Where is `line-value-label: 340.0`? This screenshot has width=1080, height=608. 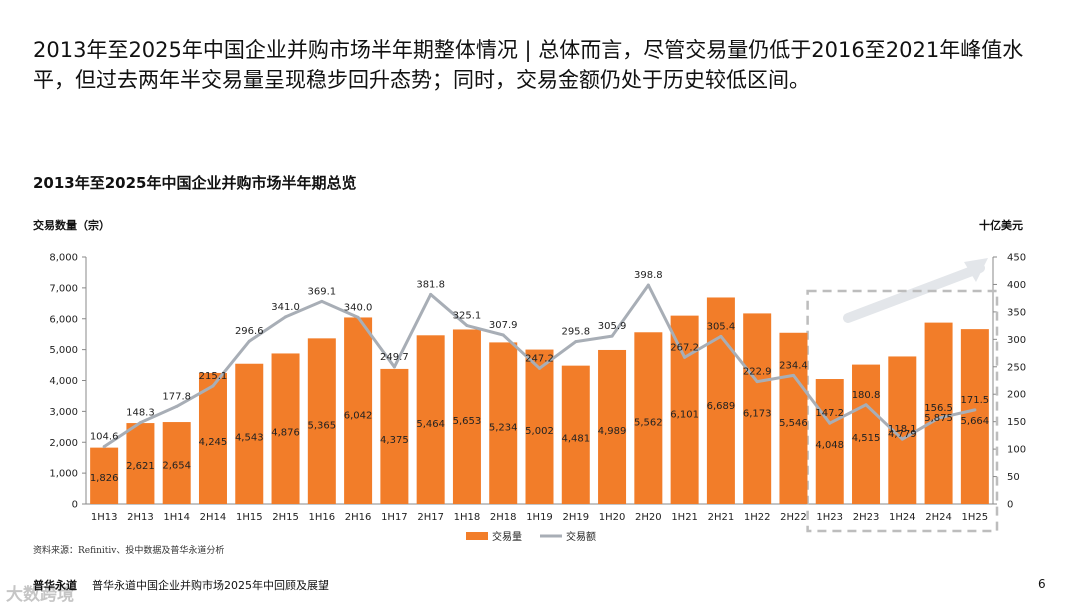 line-value-label: 340.0 is located at coordinates (358, 307).